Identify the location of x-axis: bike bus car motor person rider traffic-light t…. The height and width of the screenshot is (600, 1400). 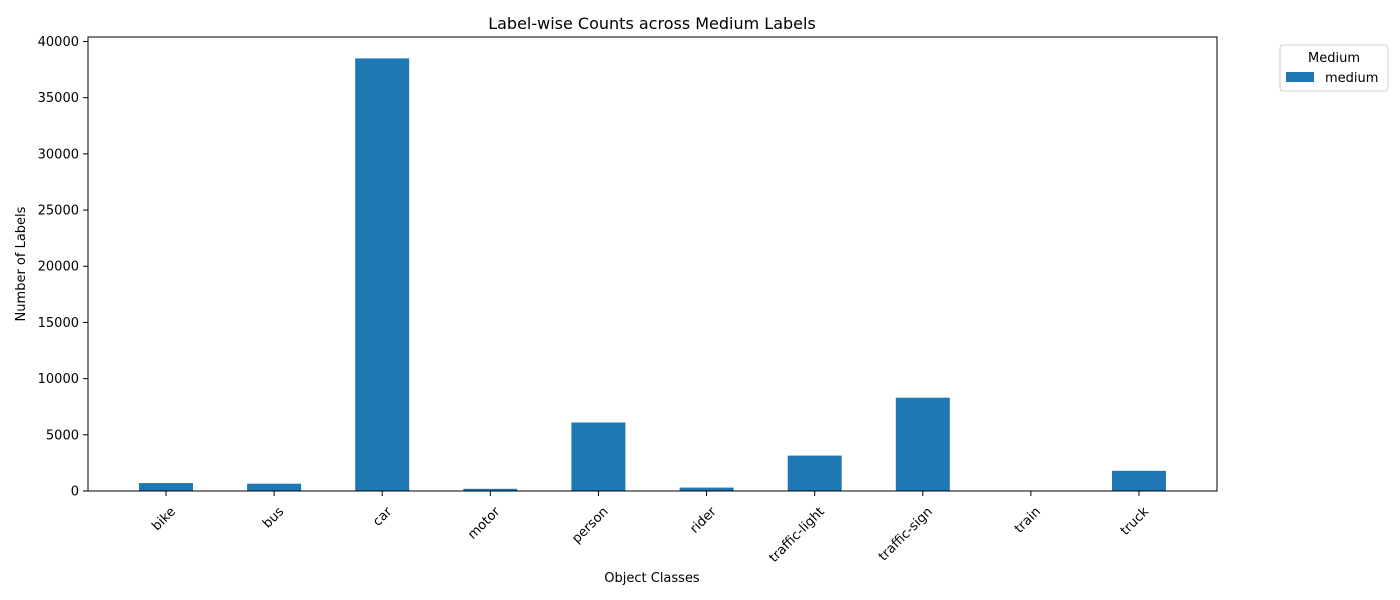
(650, 528).